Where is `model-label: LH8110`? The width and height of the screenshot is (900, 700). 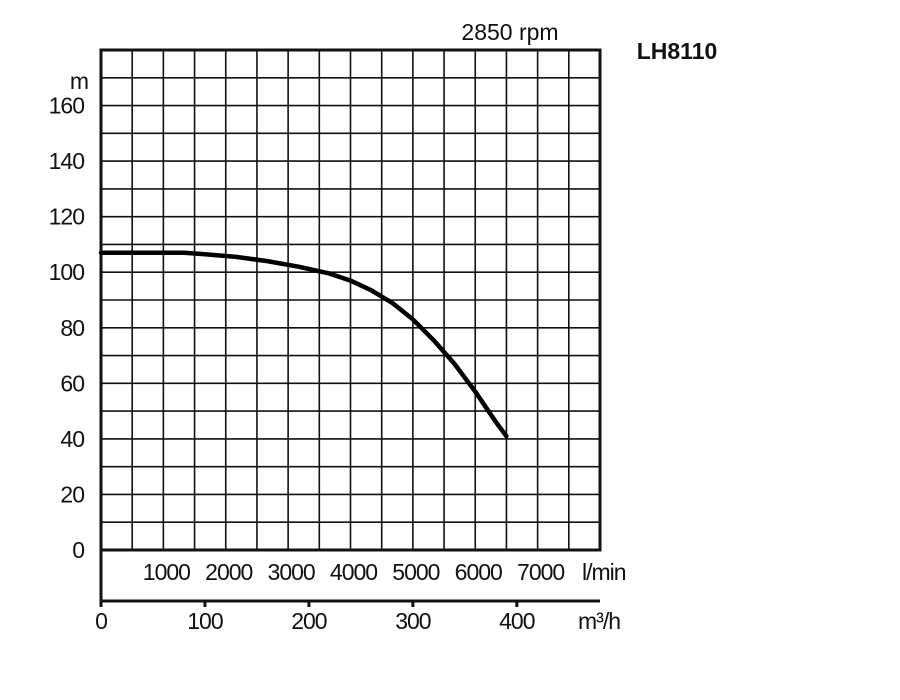
model-label: LH8110 is located at coordinates (677, 51).